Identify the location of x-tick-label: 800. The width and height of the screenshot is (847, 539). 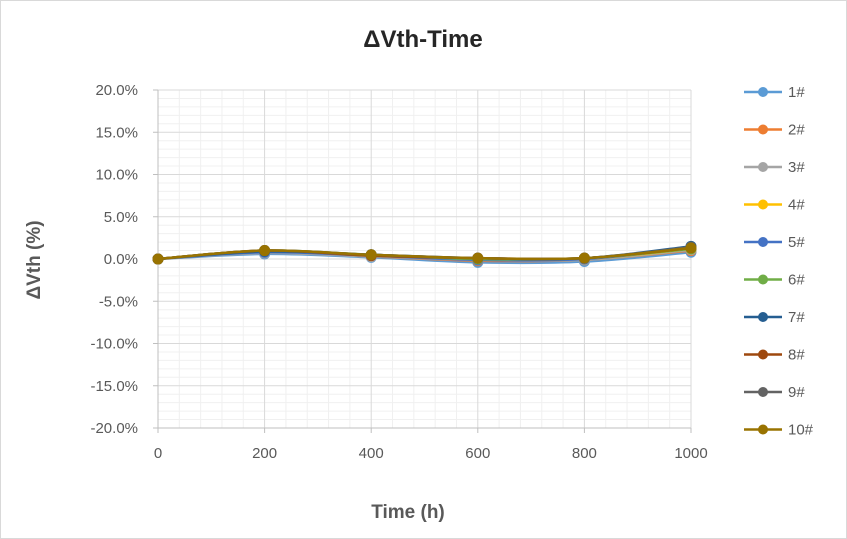
(584, 453).